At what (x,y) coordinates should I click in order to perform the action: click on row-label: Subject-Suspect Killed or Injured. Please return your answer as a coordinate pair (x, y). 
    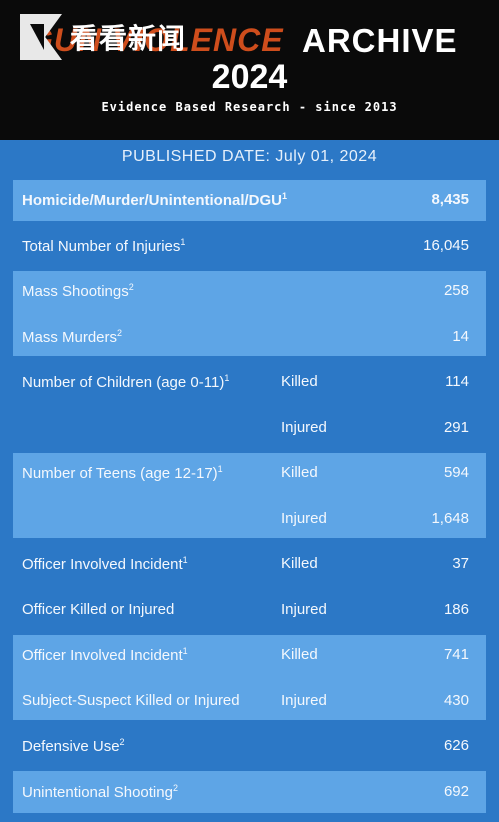
    Looking at the image, I should click on (131, 700).